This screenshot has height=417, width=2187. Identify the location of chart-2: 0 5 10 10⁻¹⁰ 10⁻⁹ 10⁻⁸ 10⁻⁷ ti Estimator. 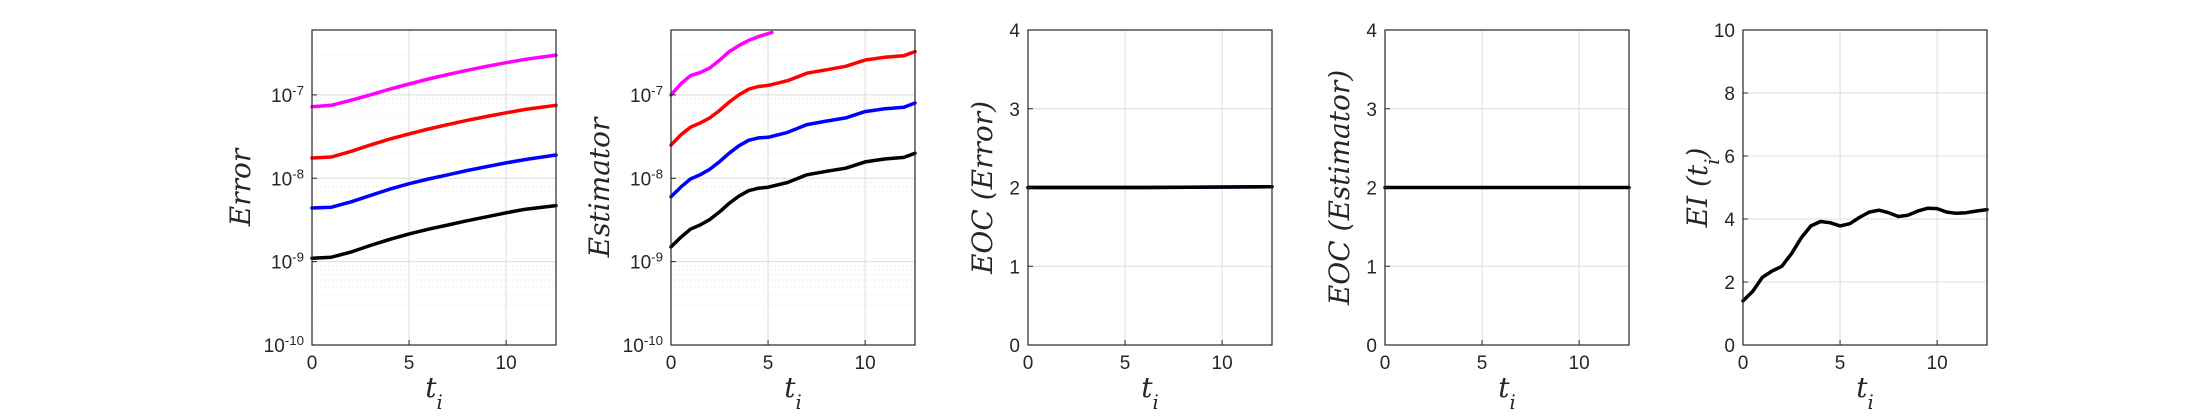
(750, 221).